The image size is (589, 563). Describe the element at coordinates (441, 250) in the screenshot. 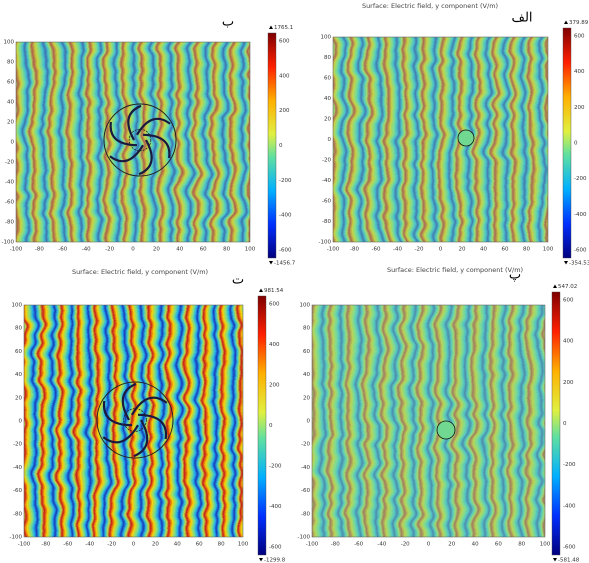

I see `x-tick-label: 0` at that location.